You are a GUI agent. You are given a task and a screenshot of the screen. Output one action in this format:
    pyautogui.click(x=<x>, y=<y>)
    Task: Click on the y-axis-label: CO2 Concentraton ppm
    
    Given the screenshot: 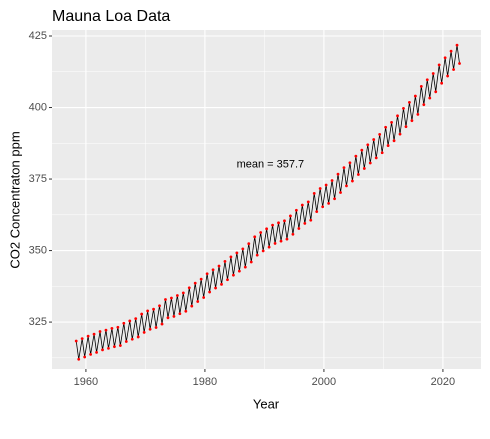 What is the action you would take?
    pyautogui.click(x=14, y=199)
    